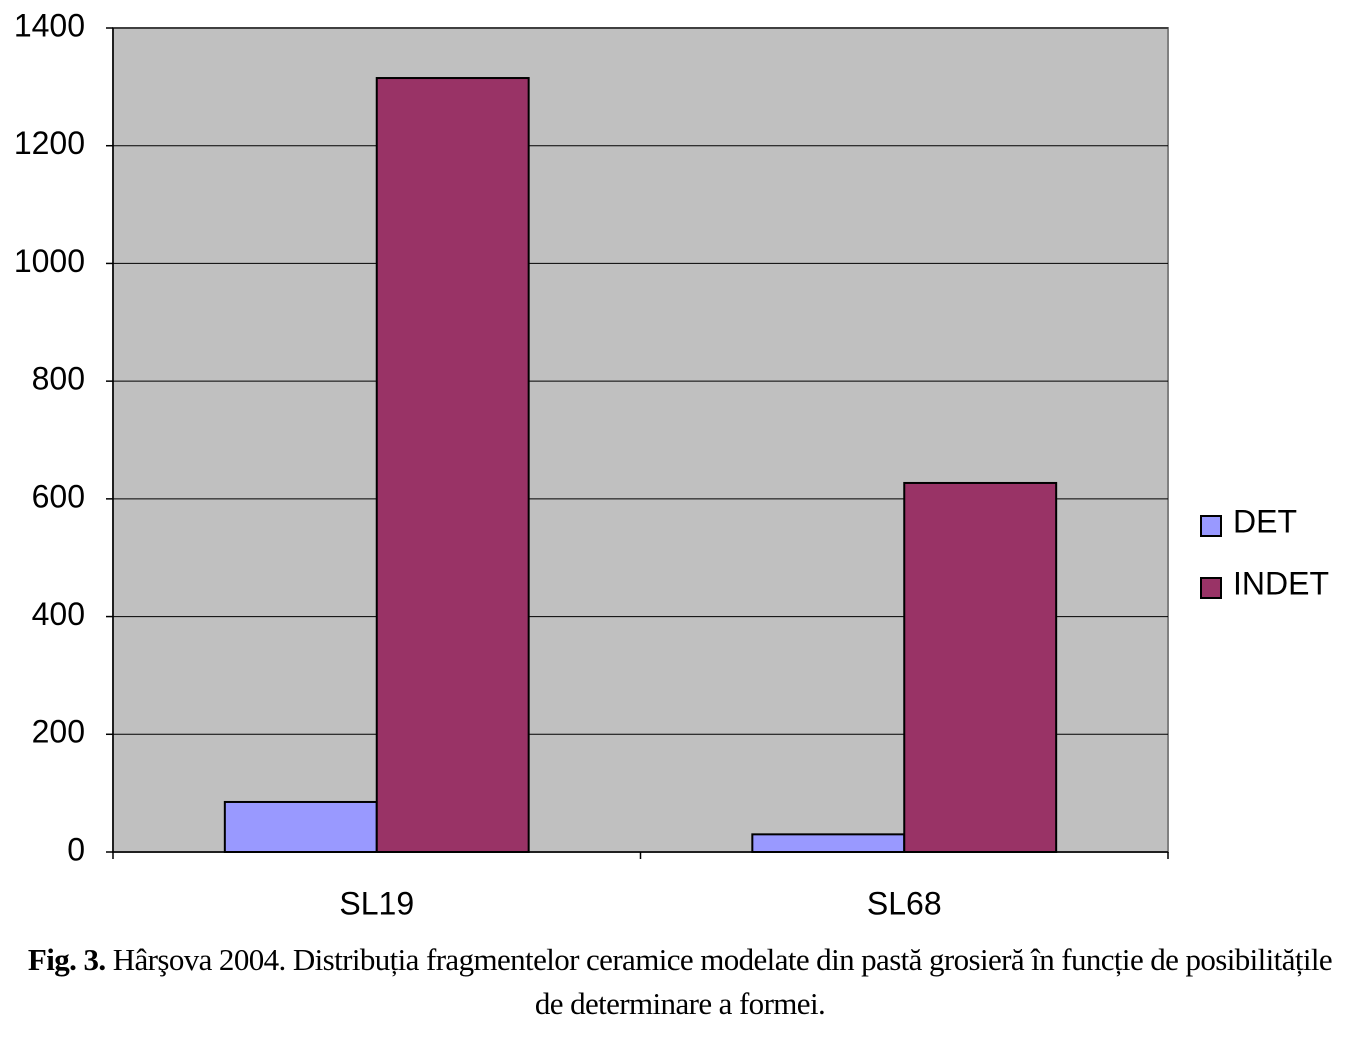  What do you see at coordinates (376, 903) in the screenshot?
I see `x-tick-label: SL19` at bounding box center [376, 903].